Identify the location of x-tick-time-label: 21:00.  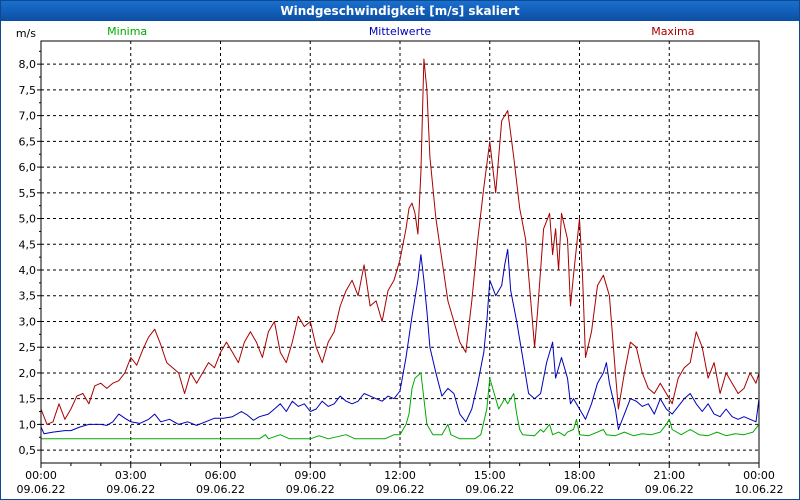
(669, 475).